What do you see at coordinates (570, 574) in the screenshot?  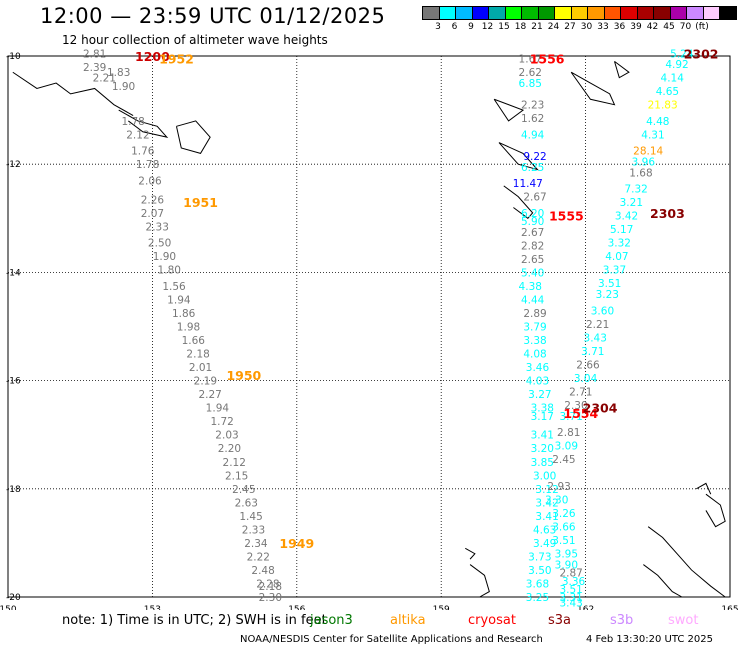 I see `wave-height-value: 2.87` at bounding box center [570, 574].